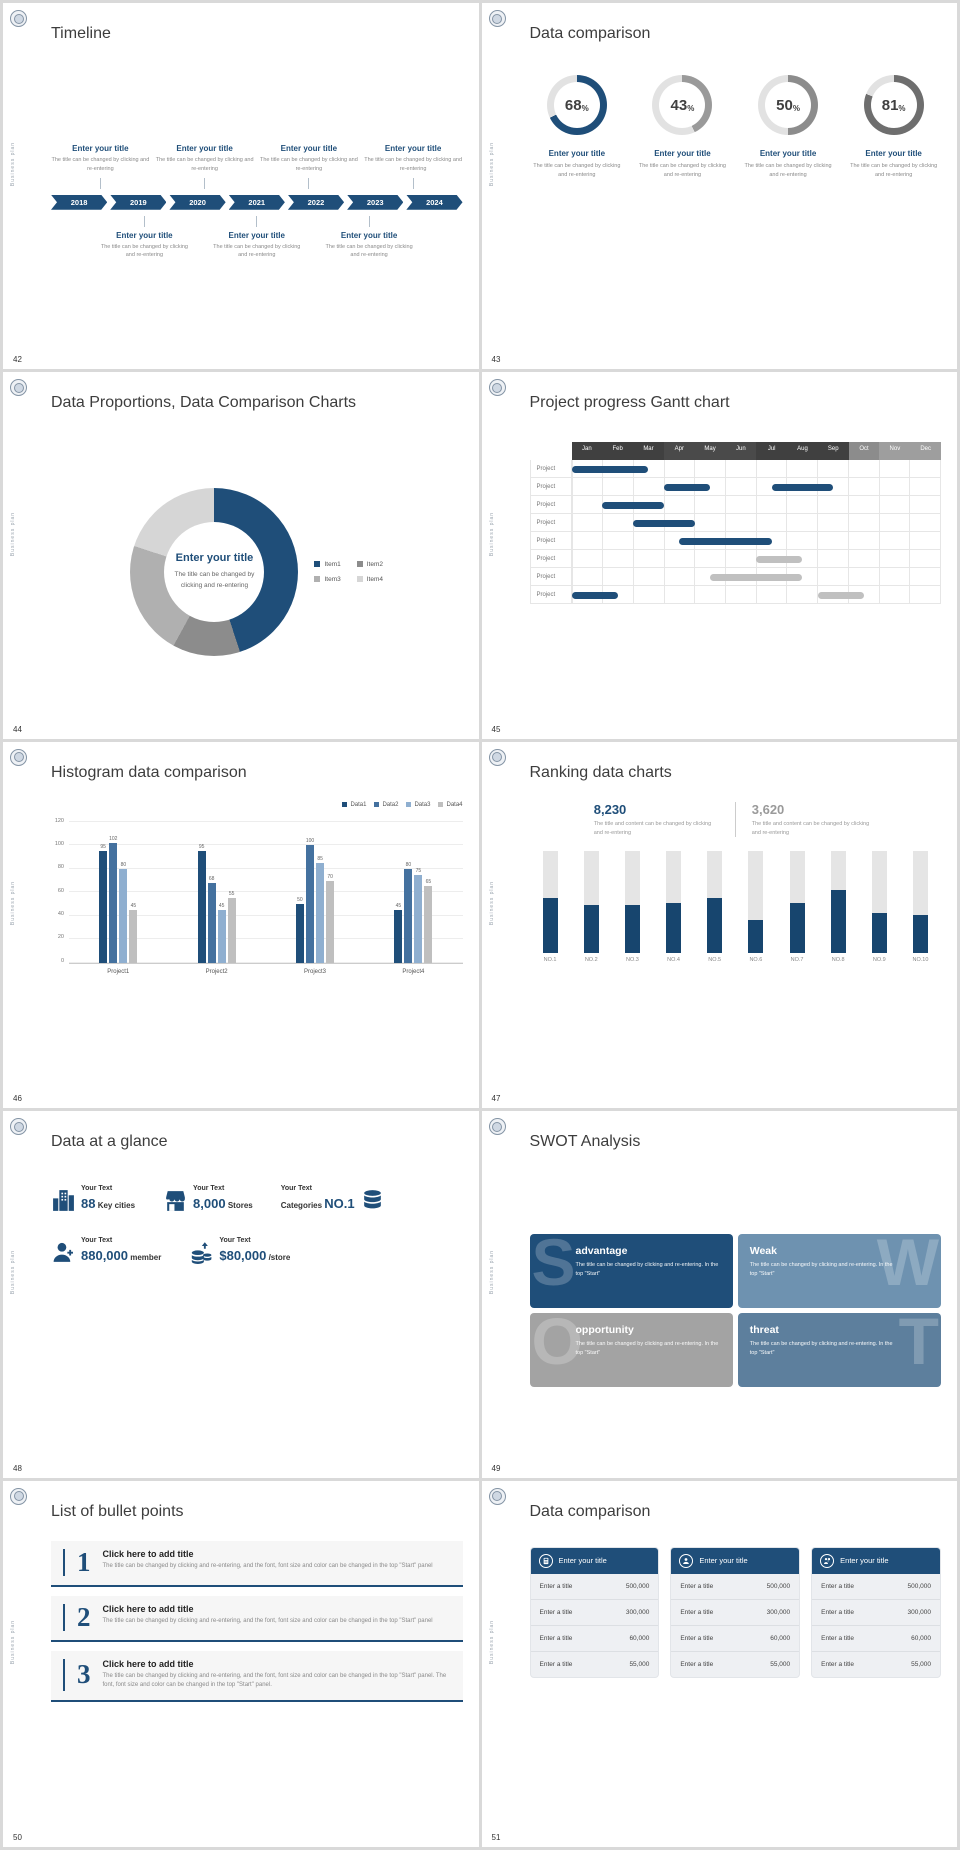  Describe the element at coordinates (833, 451) in the screenshot. I see `gantt-month-cell: Sep` at that location.